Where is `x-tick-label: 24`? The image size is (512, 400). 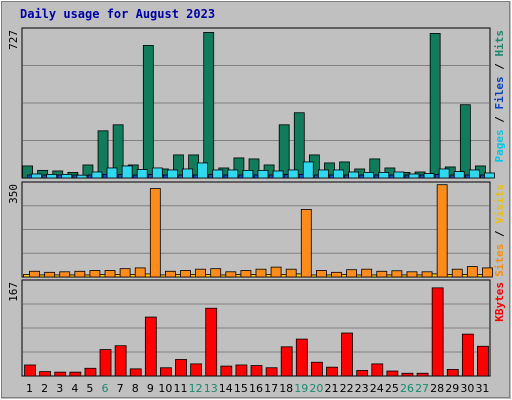
x-tick-label: 24 is located at coordinates (377, 388).